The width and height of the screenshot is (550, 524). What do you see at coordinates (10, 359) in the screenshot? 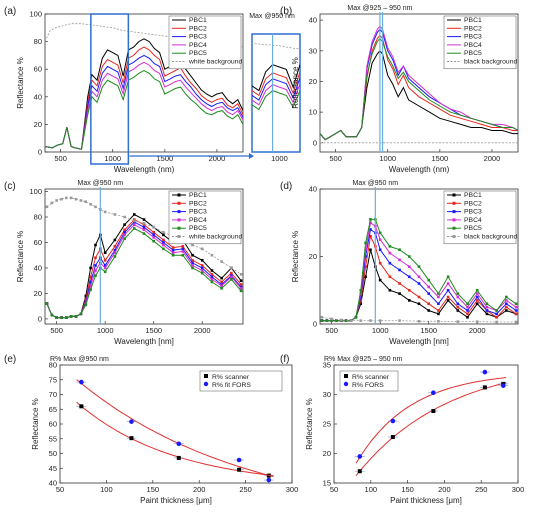
I see `panel-label: (e)` at bounding box center [10, 359].